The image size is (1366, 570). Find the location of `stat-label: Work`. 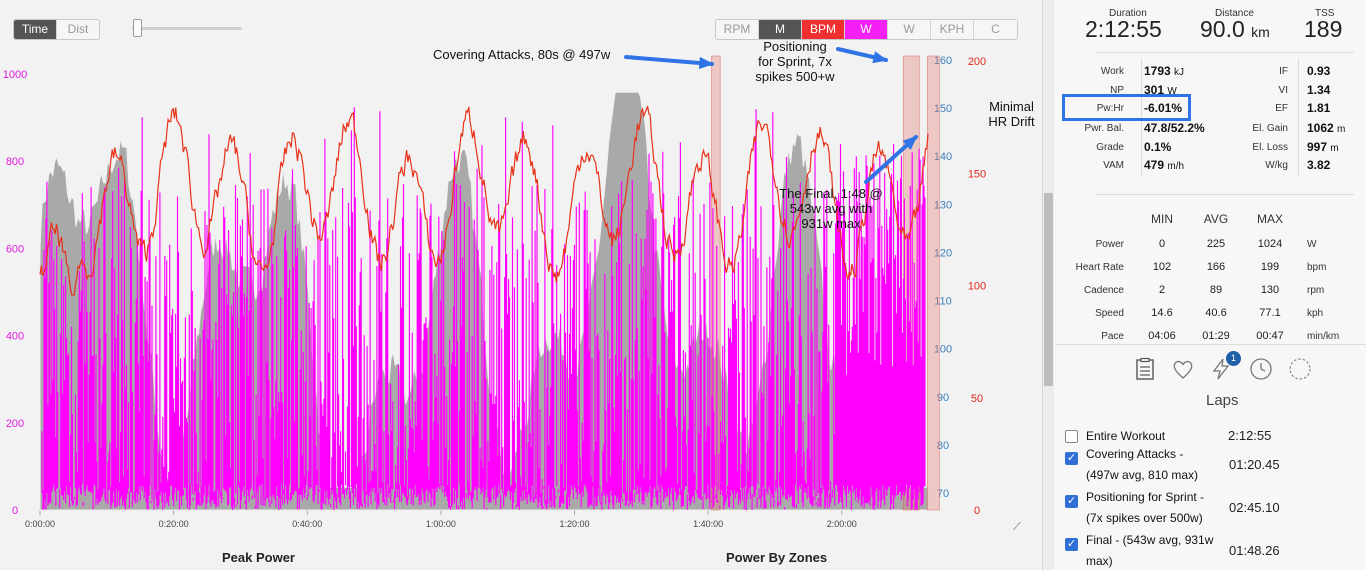

stat-label: Work is located at coordinates (1112, 71).